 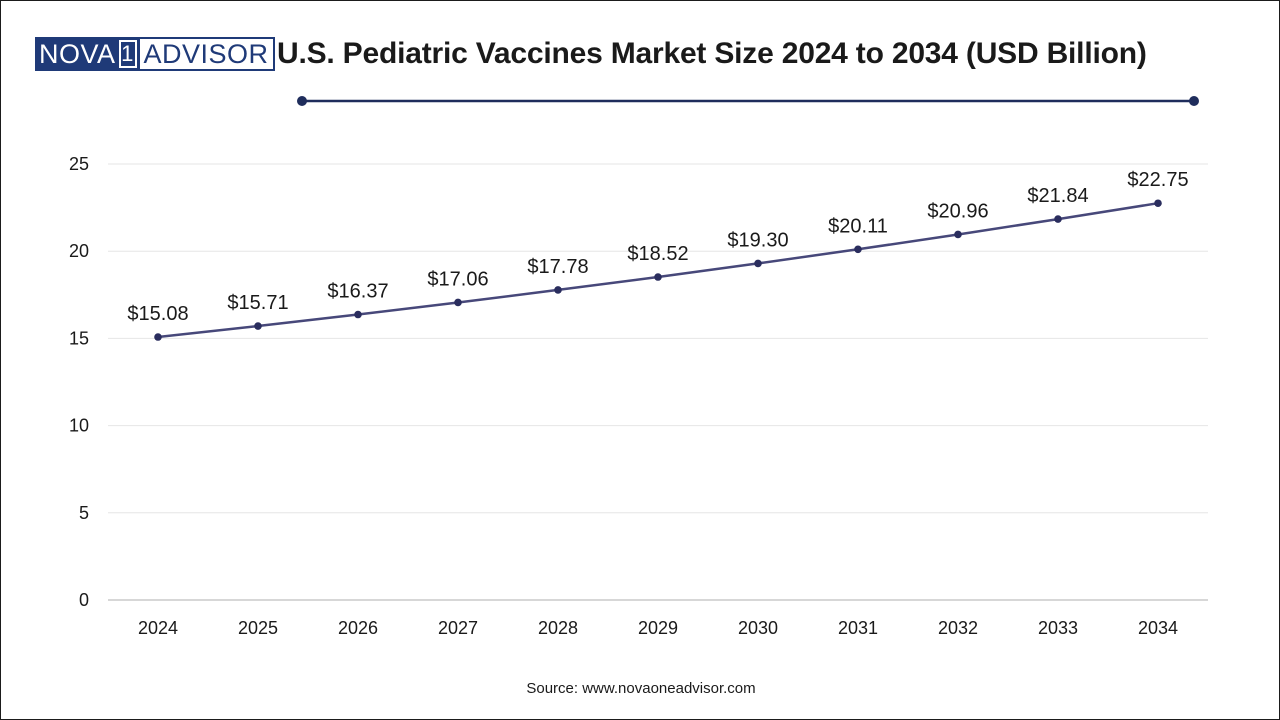 What do you see at coordinates (157, 314) in the screenshot?
I see `data-label-2024: $15.08` at bounding box center [157, 314].